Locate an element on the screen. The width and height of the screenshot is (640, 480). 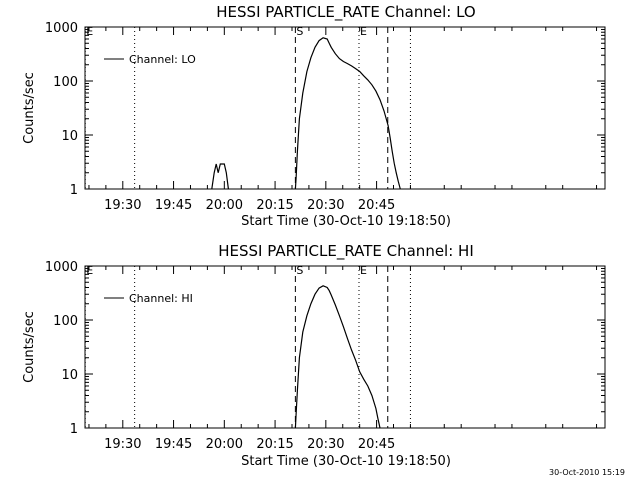
legend-label: Channel: HI is located at coordinates (161, 298).